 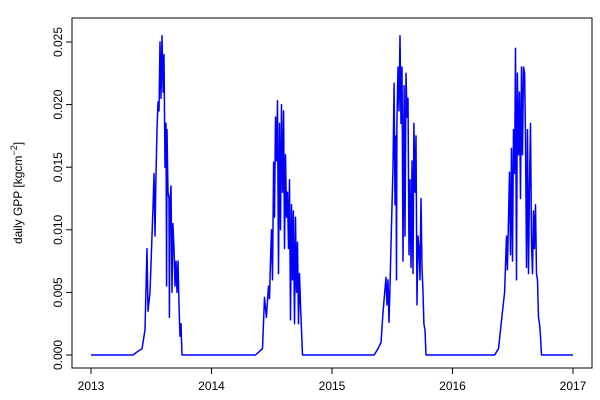 What do you see at coordinates (14, 150) in the screenshot?
I see `y-axis-title-superscript: −2` at bounding box center [14, 150].